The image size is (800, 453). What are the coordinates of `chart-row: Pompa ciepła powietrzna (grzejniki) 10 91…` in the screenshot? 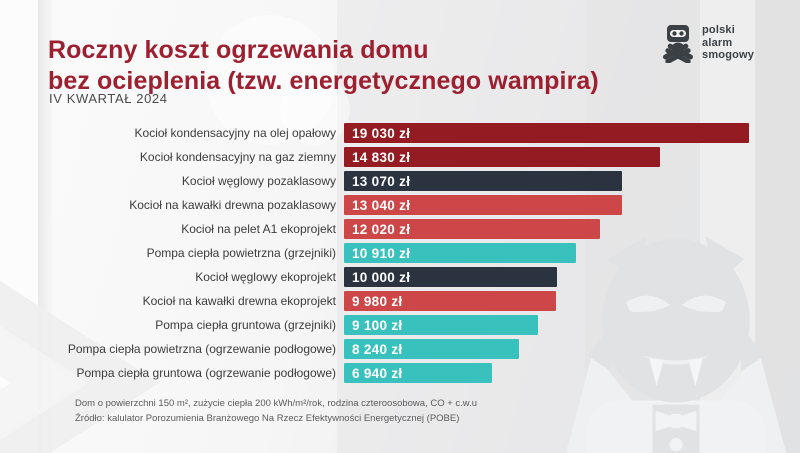 It's located at (400, 253).